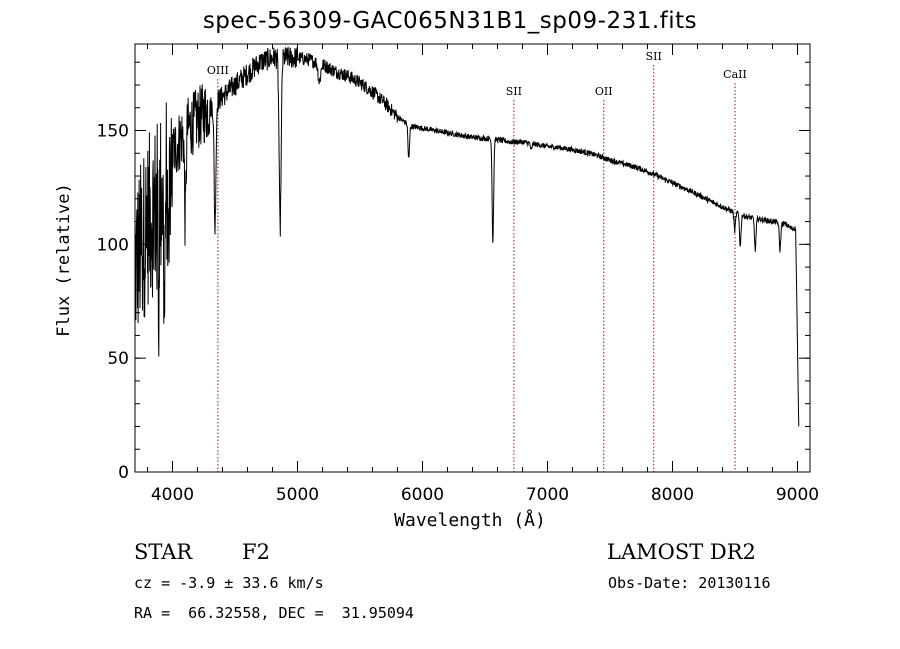 This screenshot has height=649, width=900. I want to click on object-class: STAR, so click(163, 552).